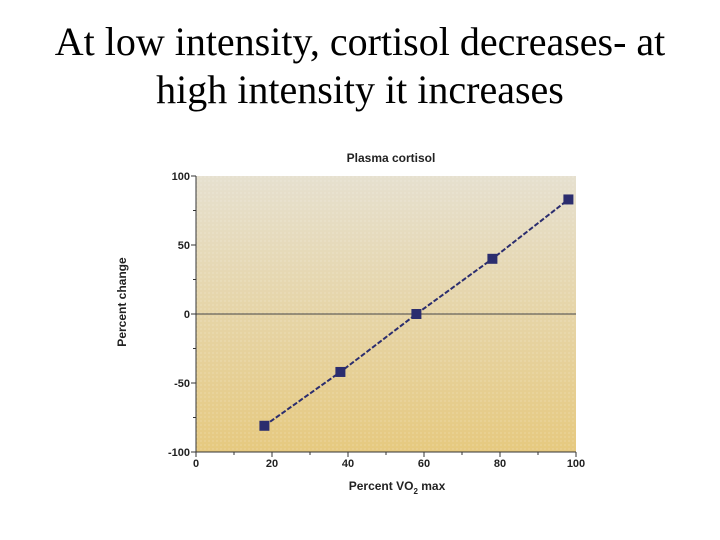  What do you see at coordinates (187, 315) in the screenshot?
I see `y-tick-label: 0` at bounding box center [187, 315].